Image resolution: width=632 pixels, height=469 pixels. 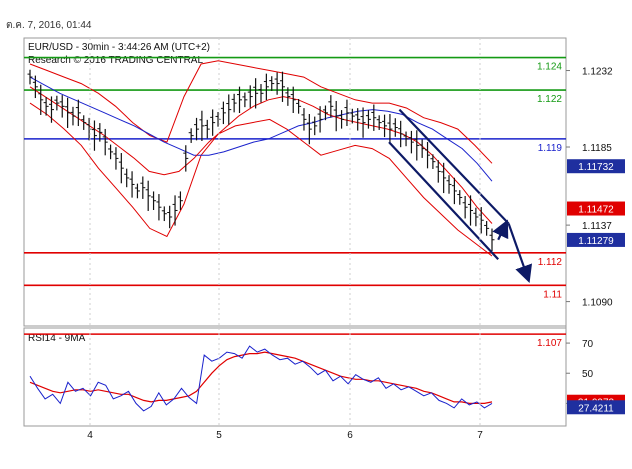 What do you see at coordinates (219, 435) in the screenshot?
I see `x-tick-5: 5` at bounding box center [219, 435].